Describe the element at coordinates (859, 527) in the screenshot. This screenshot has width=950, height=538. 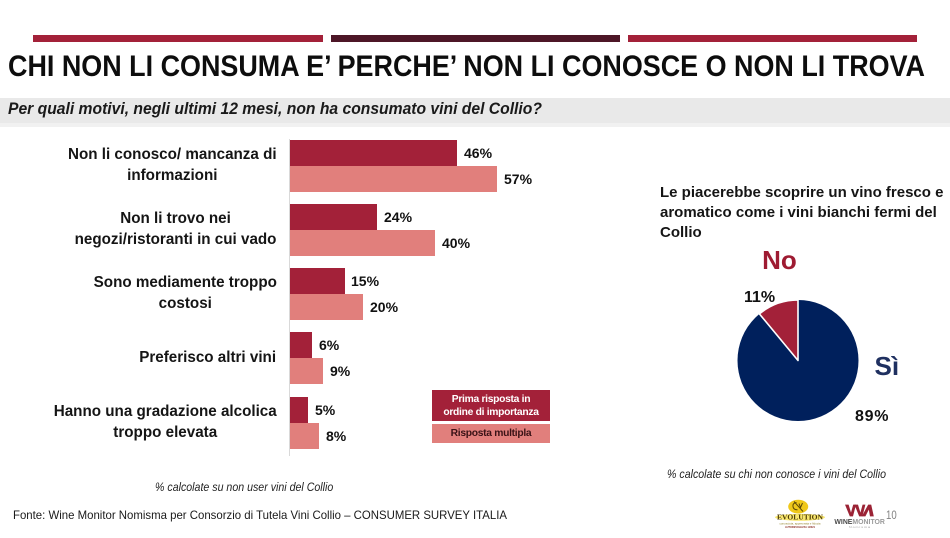
I see `svg-text: N o m i s m a` at that location.